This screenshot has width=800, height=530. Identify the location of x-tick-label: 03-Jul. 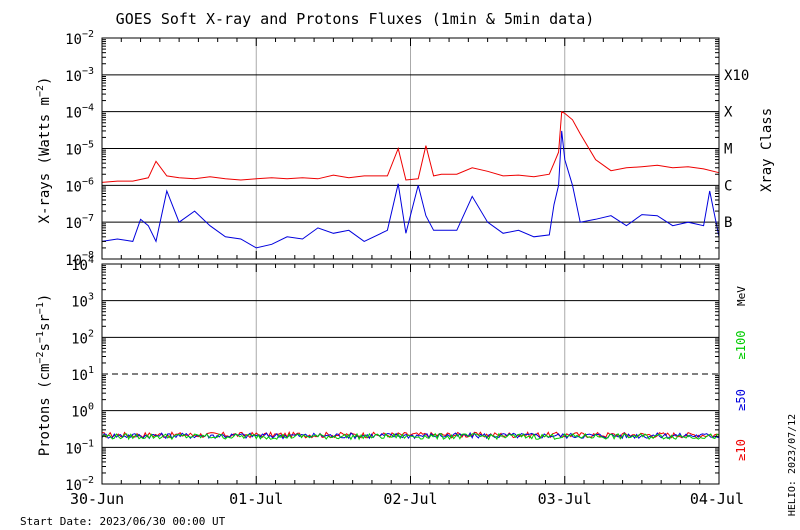
(565, 499).